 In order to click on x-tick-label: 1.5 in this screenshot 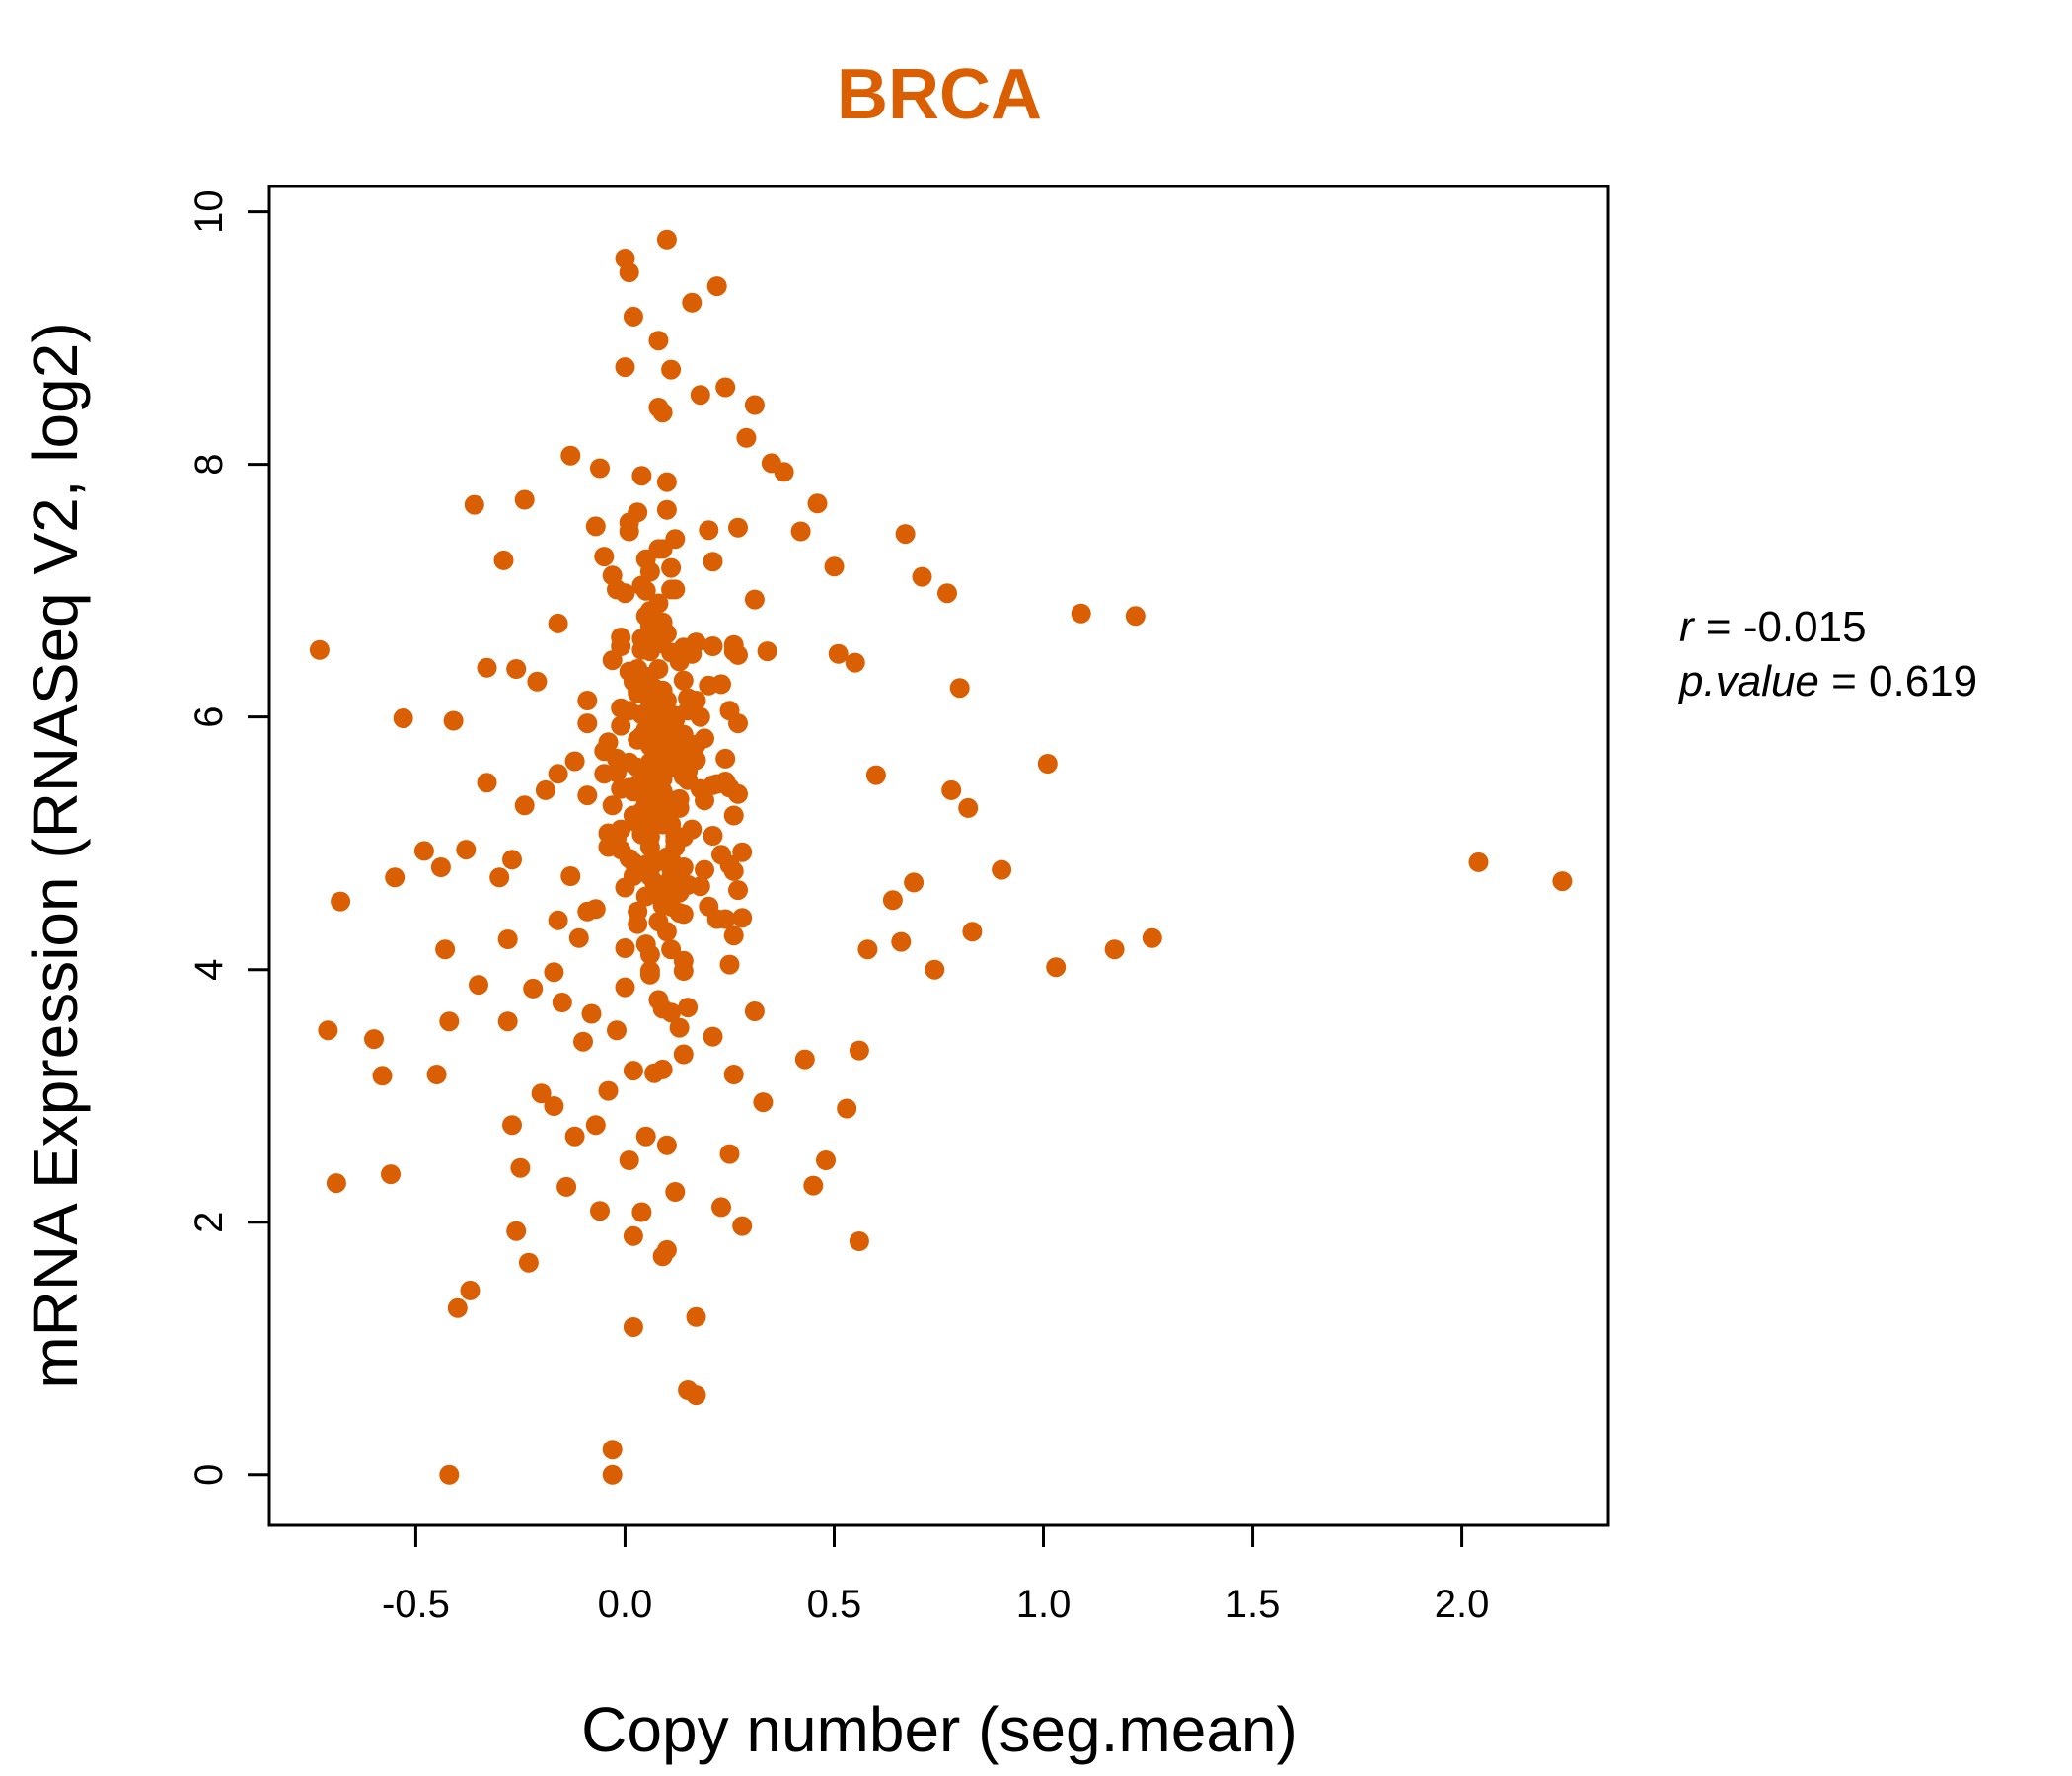, I will do `click(1253, 1604)`.